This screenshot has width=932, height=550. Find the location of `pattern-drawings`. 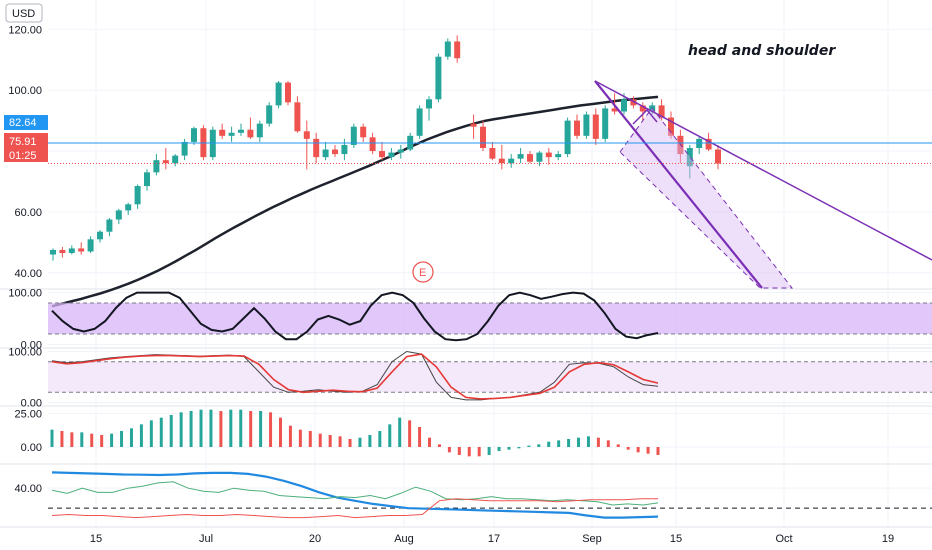

pattern-drawings is located at coordinates (763, 184).